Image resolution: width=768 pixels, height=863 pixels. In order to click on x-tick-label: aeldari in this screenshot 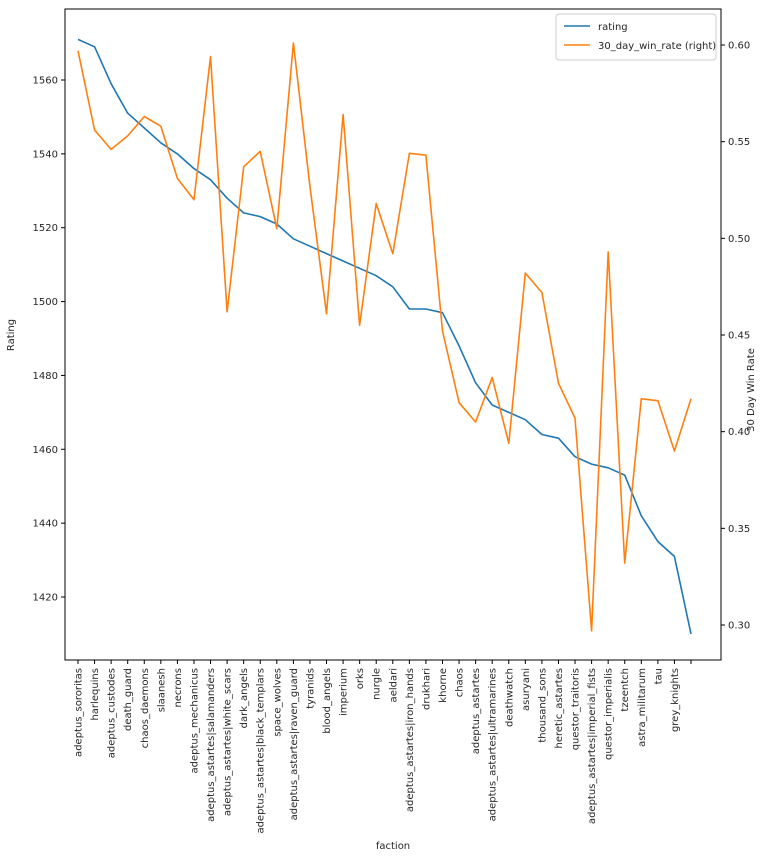, I will do `click(393, 685)`.